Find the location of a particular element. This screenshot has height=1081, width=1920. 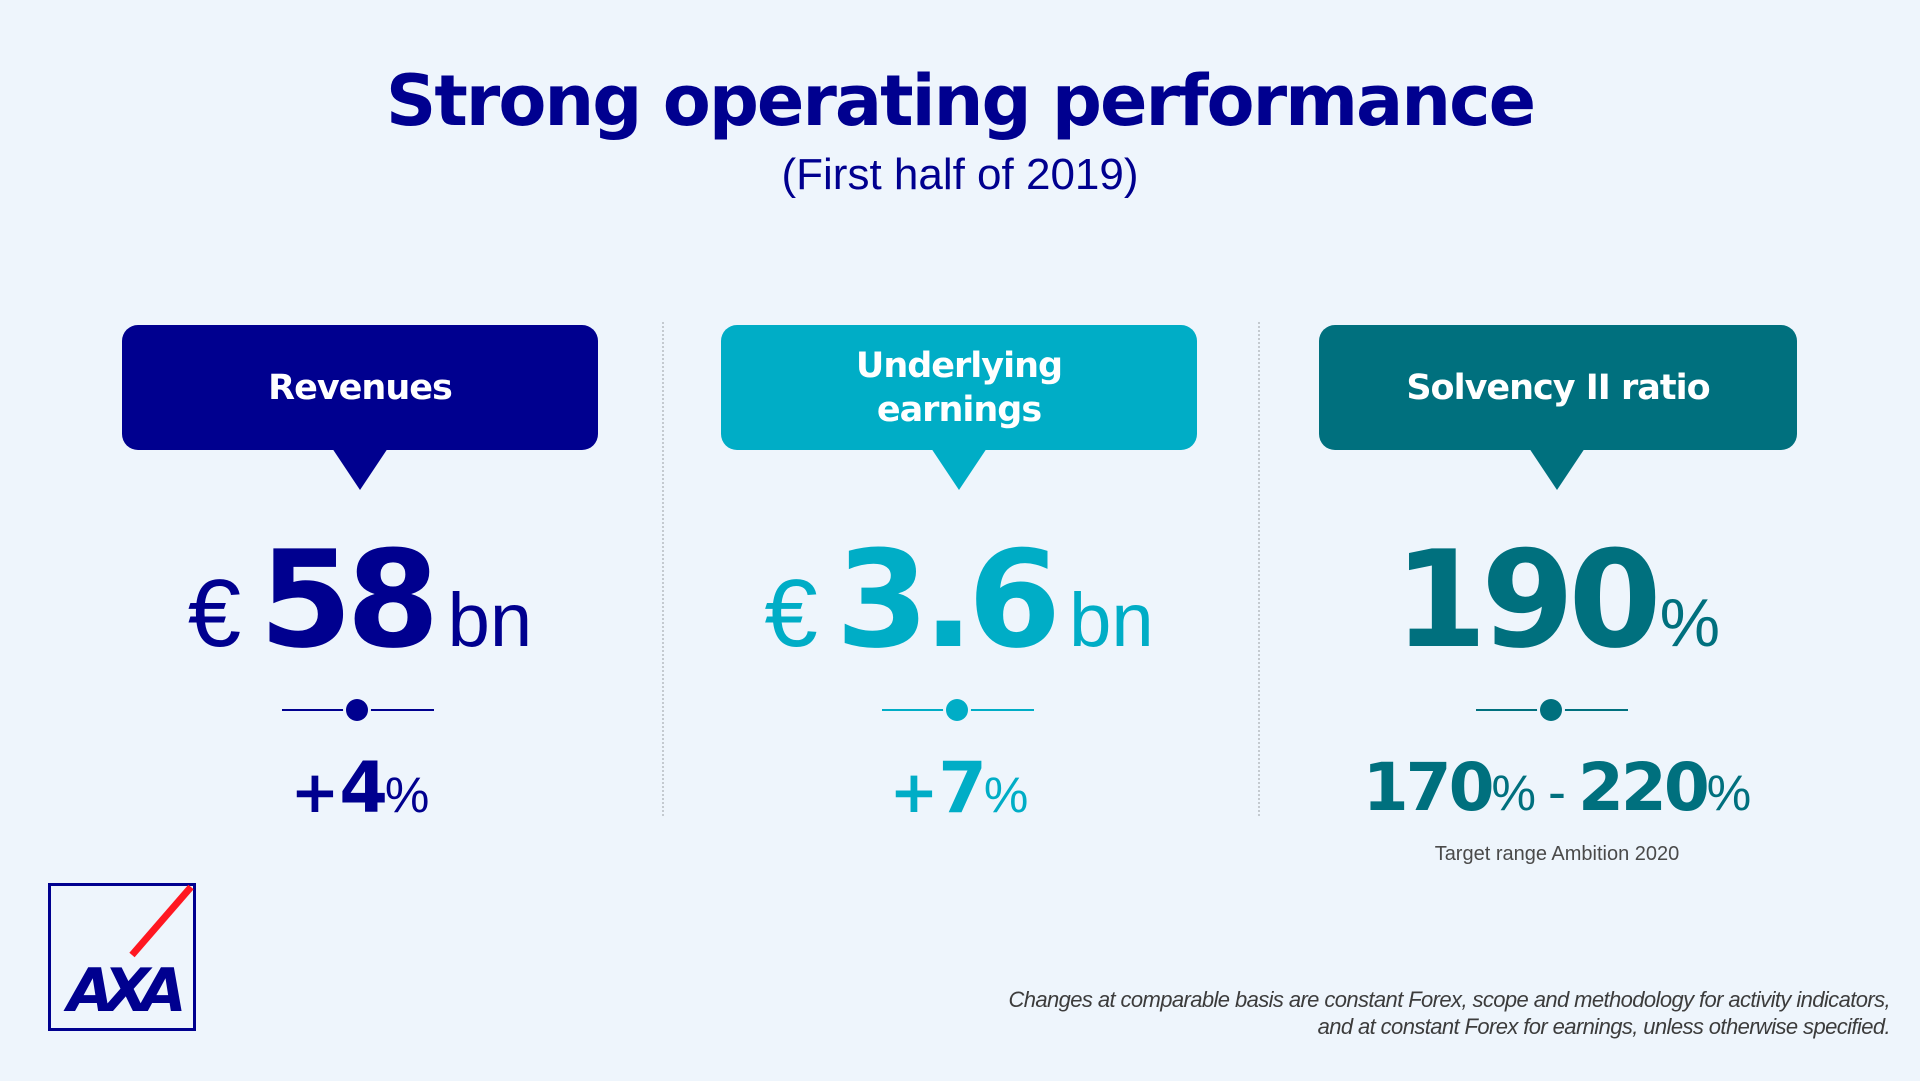

kpi-label-bubble: Solvency II ratio is located at coordinates (1558, 387).